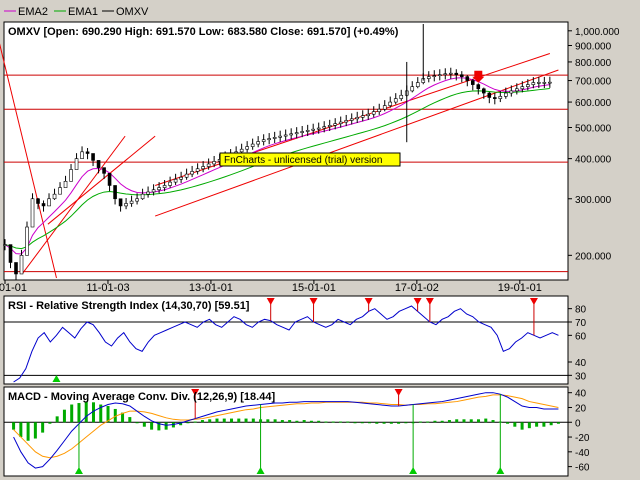  Describe the element at coordinates (286, 344) in the screenshot. I see `rsi-line` at that location.